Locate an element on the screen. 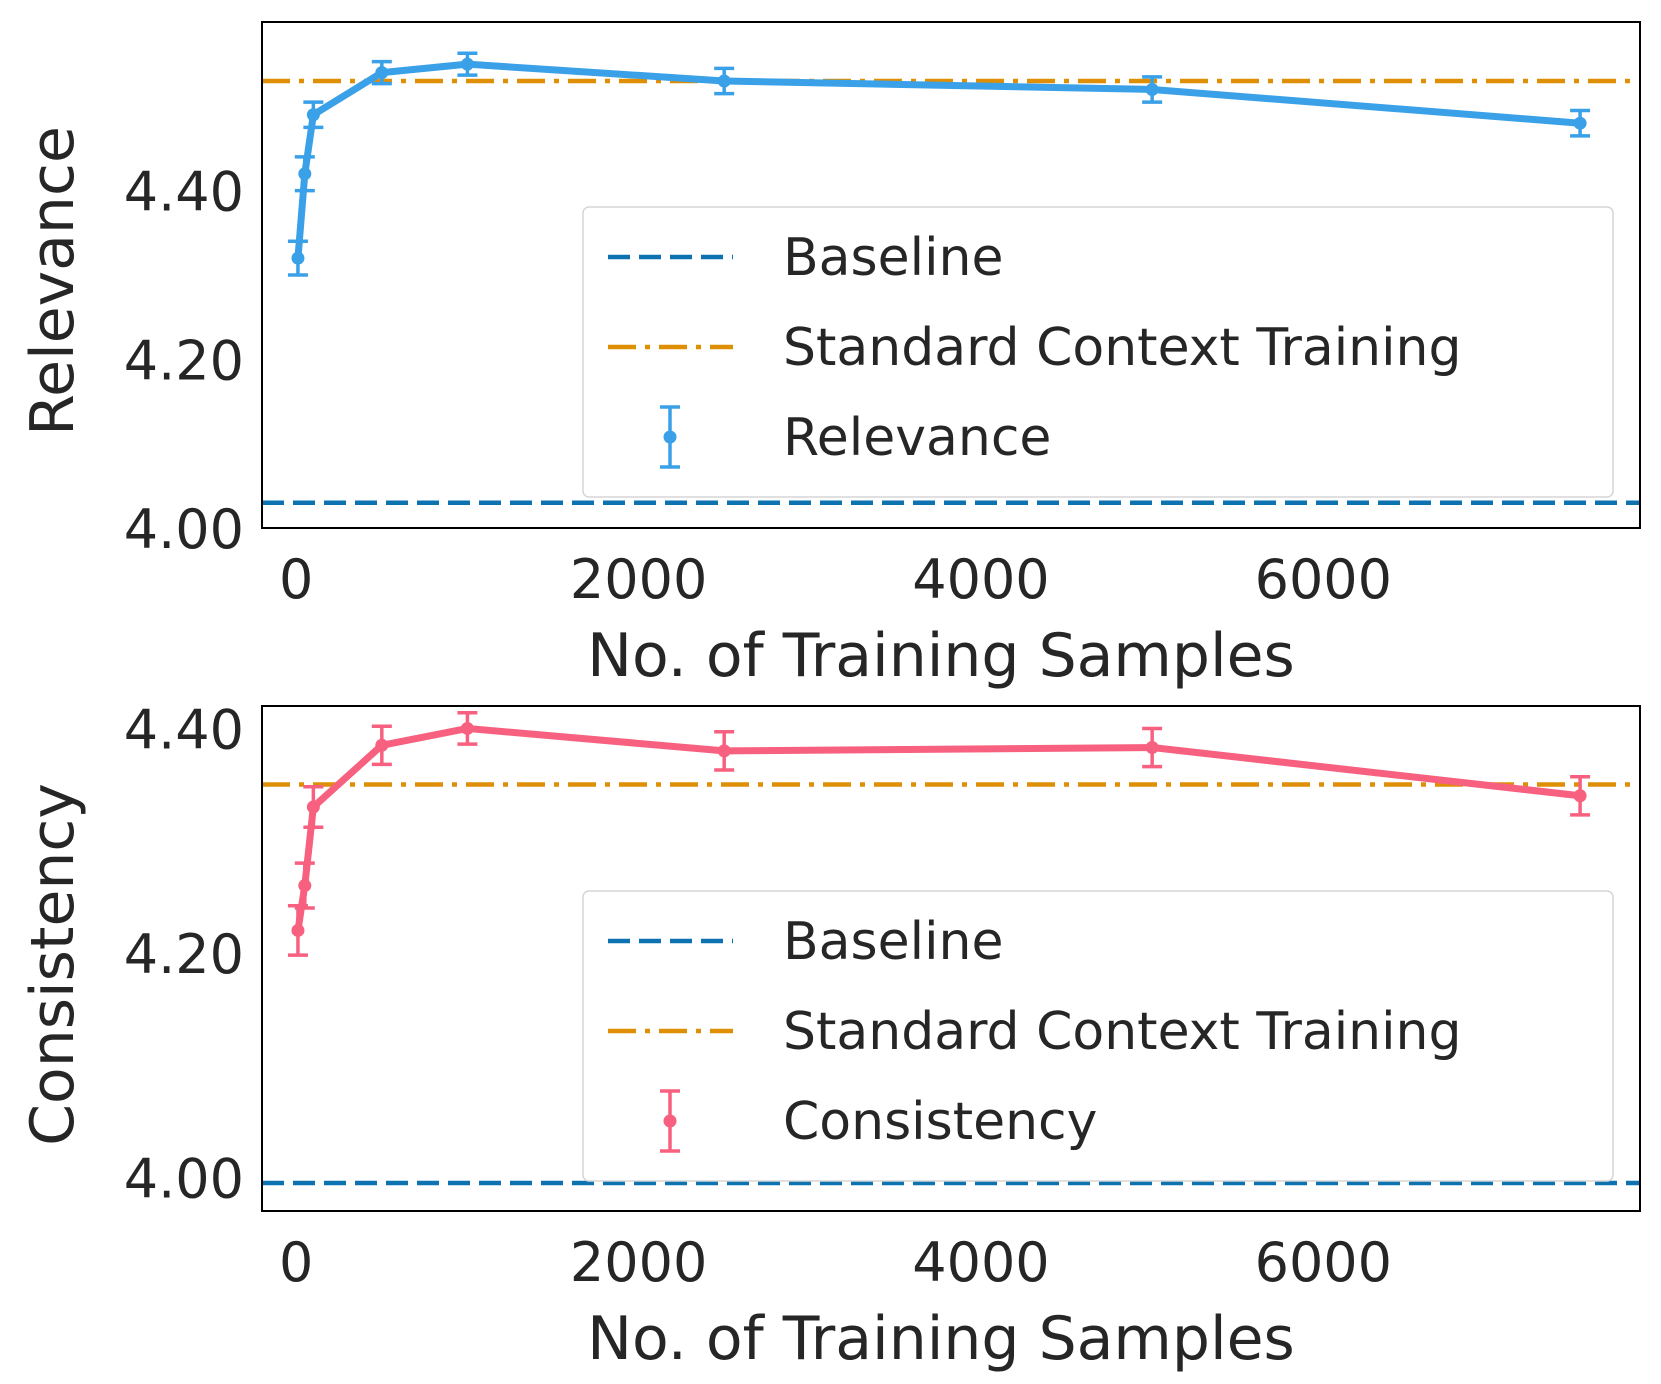  relevance-legend-handle-series is located at coordinates (670, 437).